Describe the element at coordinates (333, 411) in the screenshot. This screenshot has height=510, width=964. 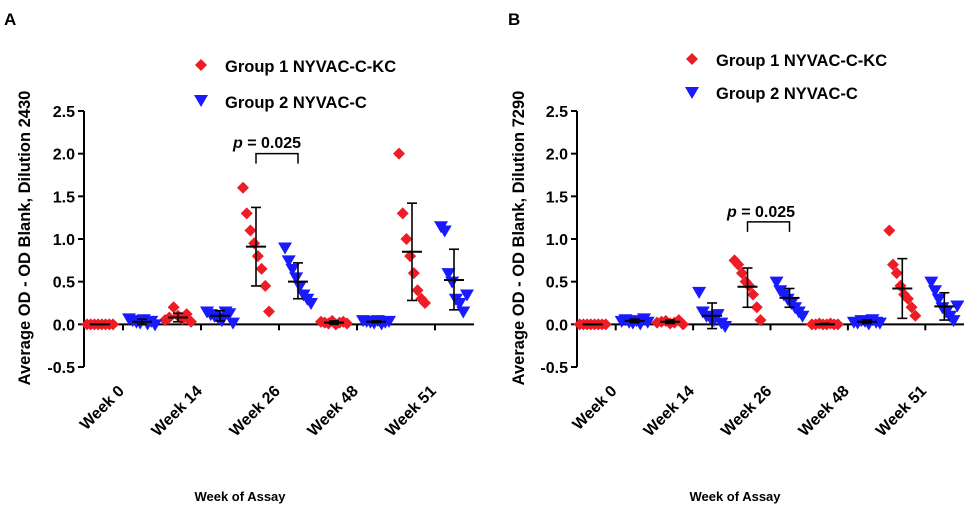
I see `x-tick-label: Week 48` at that location.